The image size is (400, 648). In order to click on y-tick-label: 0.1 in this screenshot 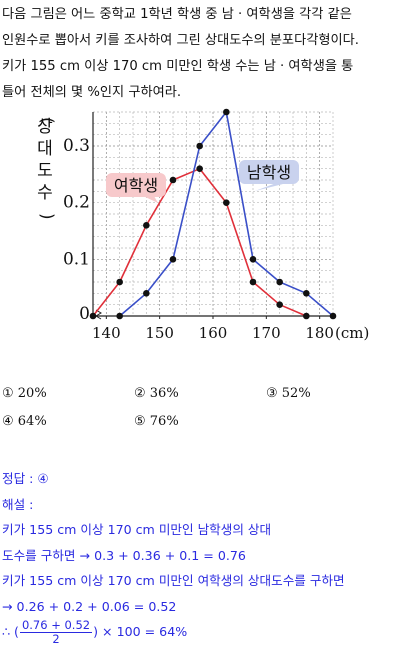, I will do `click(76, 259)`.